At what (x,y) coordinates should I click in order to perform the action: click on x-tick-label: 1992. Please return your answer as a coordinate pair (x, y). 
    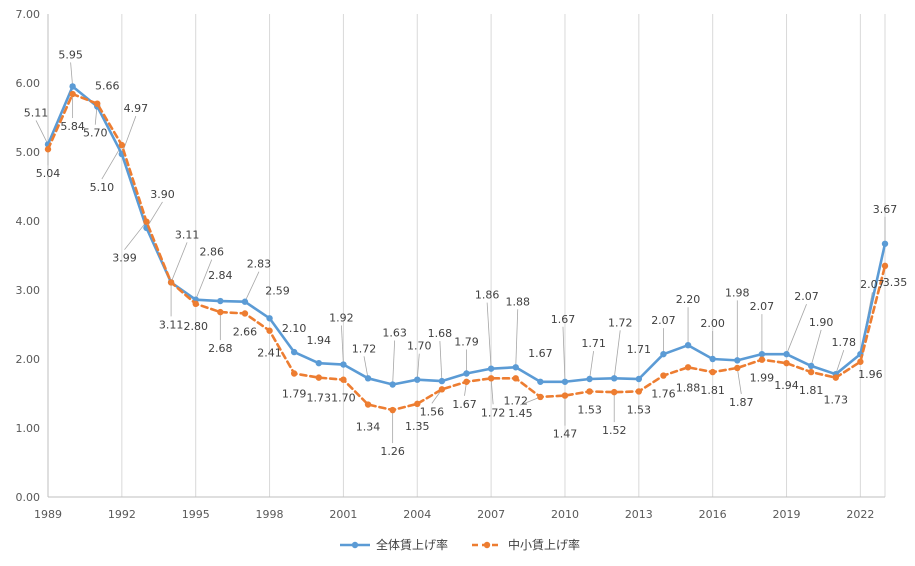
    Looking at the image, I should click on (122, 514).